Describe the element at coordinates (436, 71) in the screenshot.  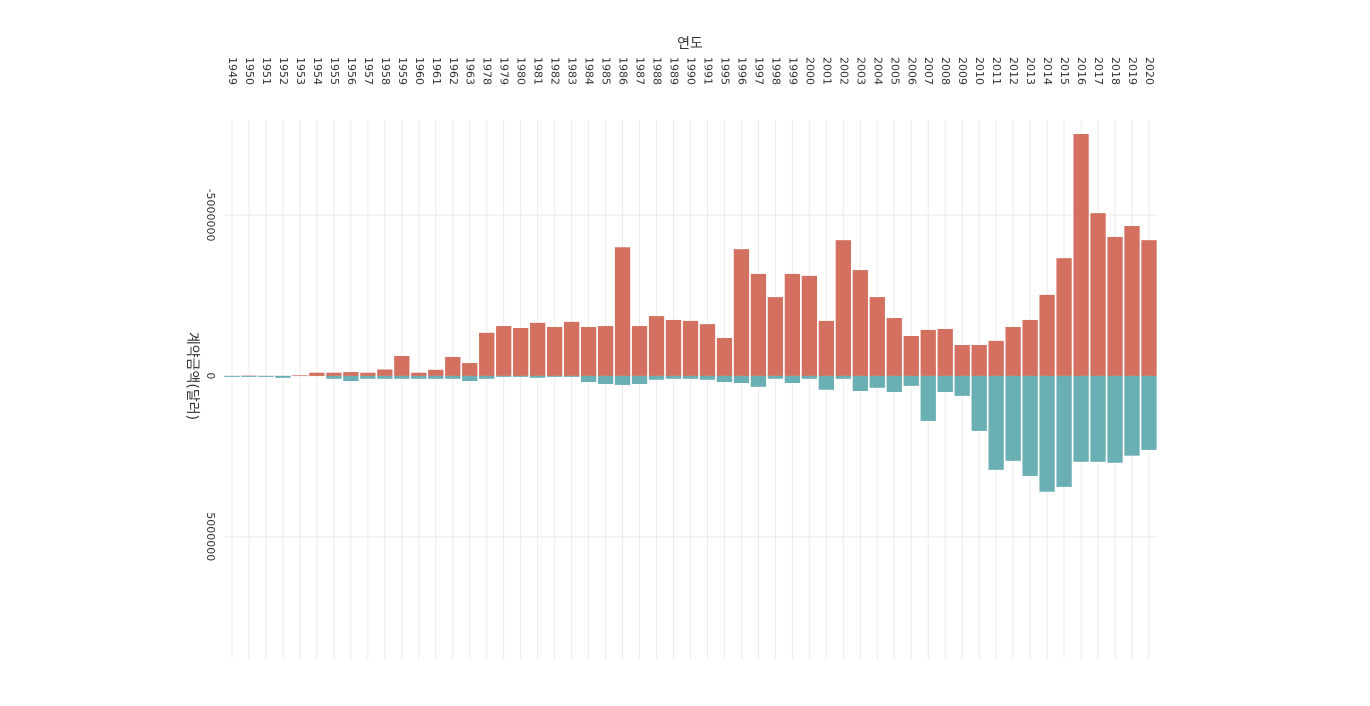
I see `x-tick-label: 1961` at that location.